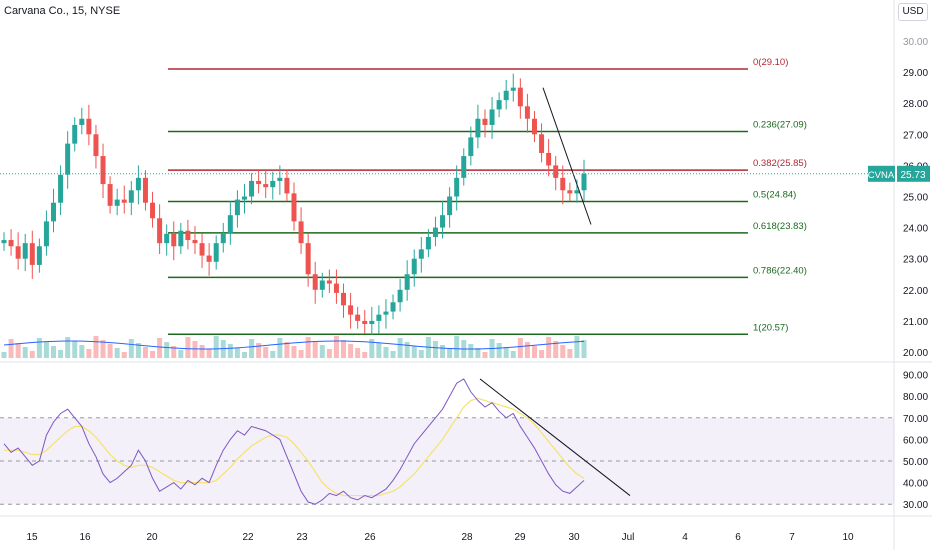 This screenshot has height=550, width=932. I want to click on fib-level-label: 0.382(25.85), so click(780, 163).